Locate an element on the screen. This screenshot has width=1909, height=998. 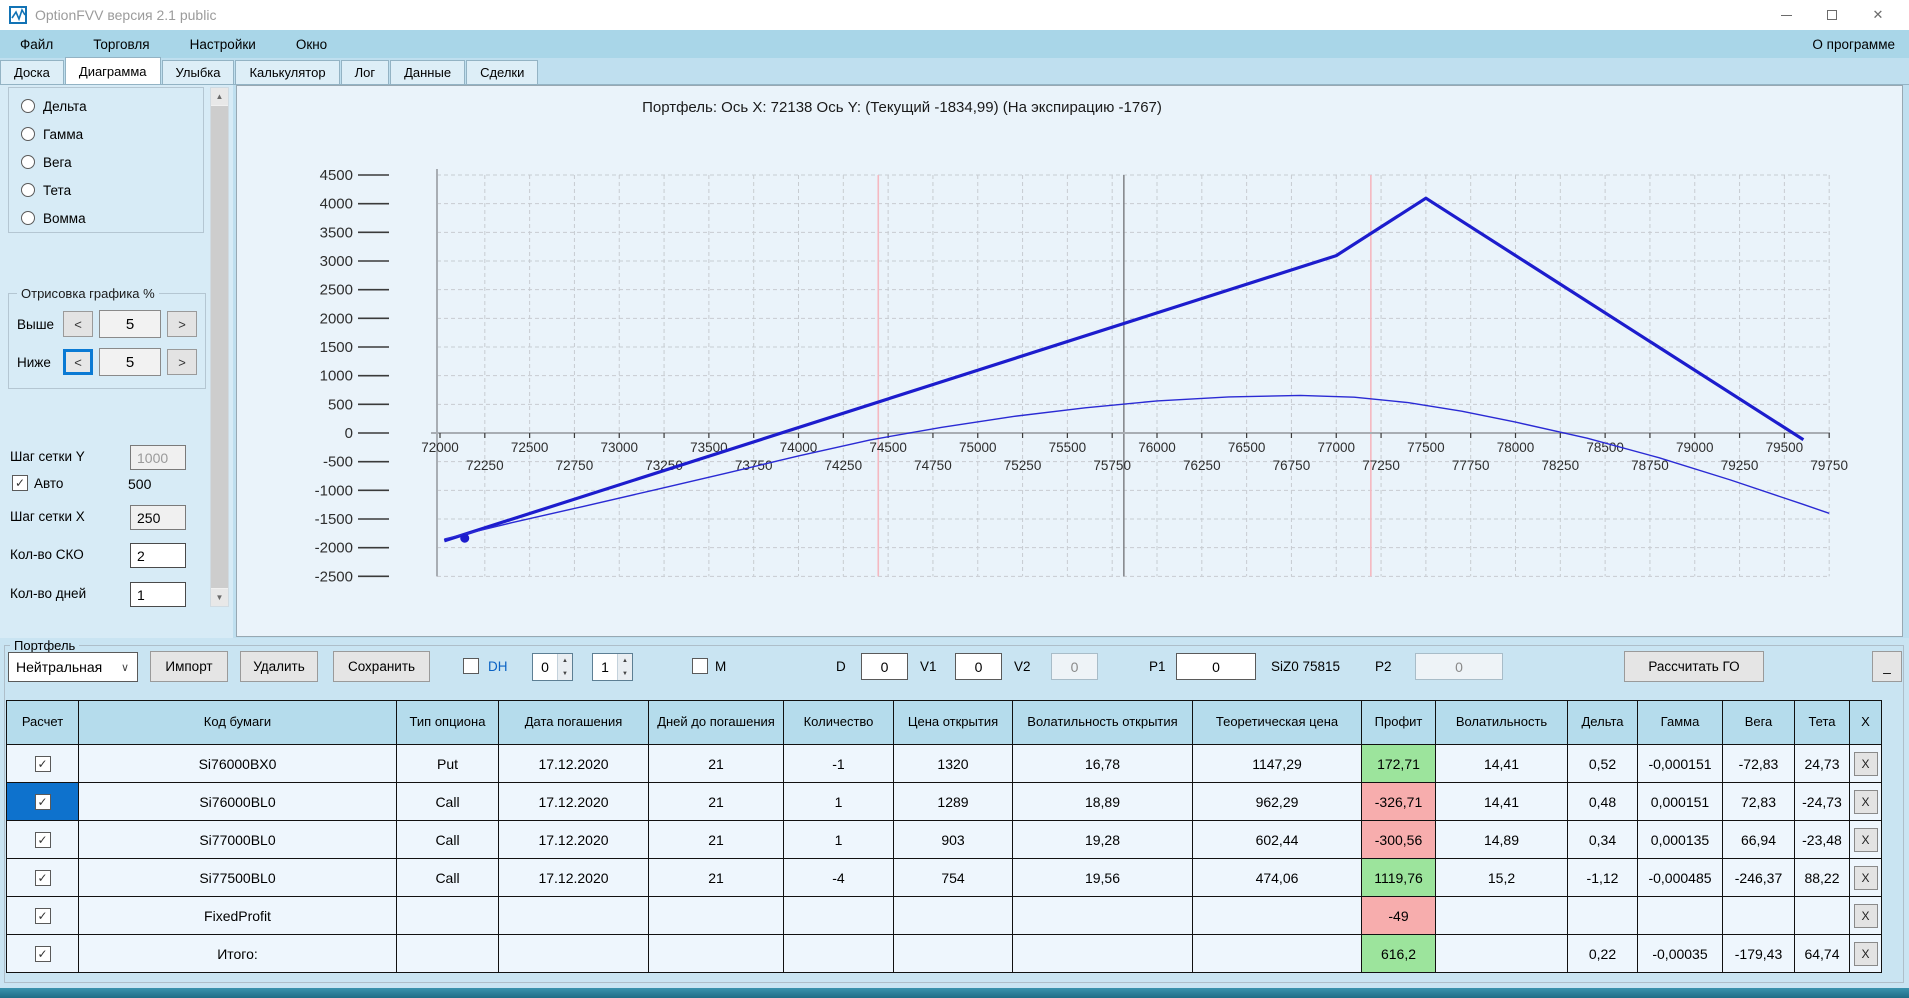
tab-Сделки: Сделки is located at coordinates (502, 72).